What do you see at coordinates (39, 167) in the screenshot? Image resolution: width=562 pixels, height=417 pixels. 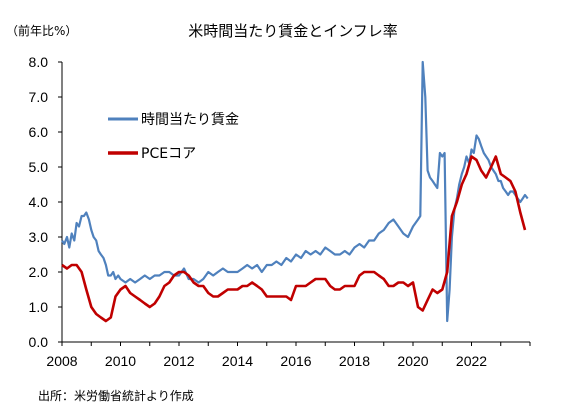 I see `y-tick-label: 5.0` at bounding box center [39, 167].